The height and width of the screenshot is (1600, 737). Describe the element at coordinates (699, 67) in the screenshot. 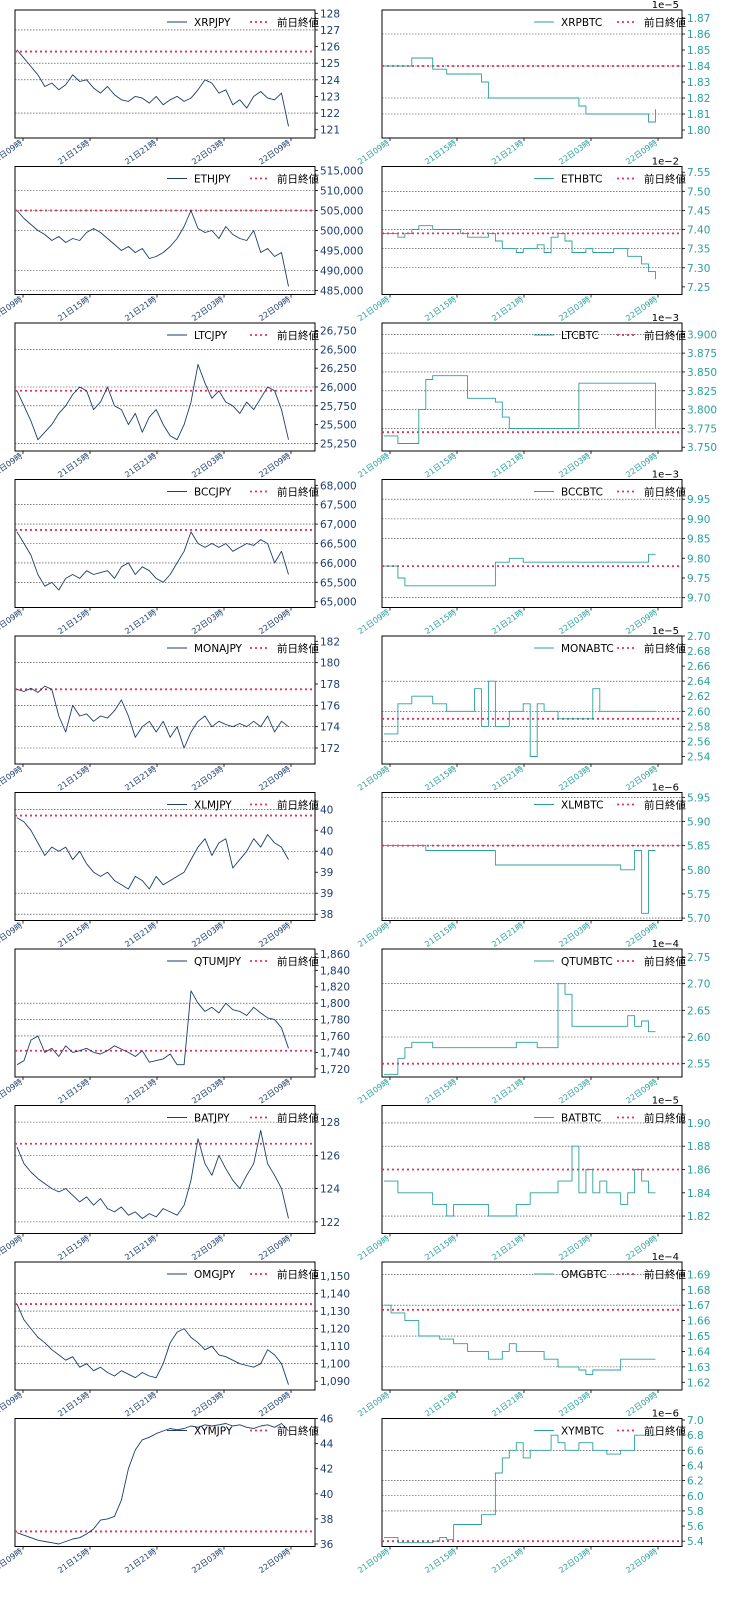

I see `y-tick-label: 1.84` at that location.